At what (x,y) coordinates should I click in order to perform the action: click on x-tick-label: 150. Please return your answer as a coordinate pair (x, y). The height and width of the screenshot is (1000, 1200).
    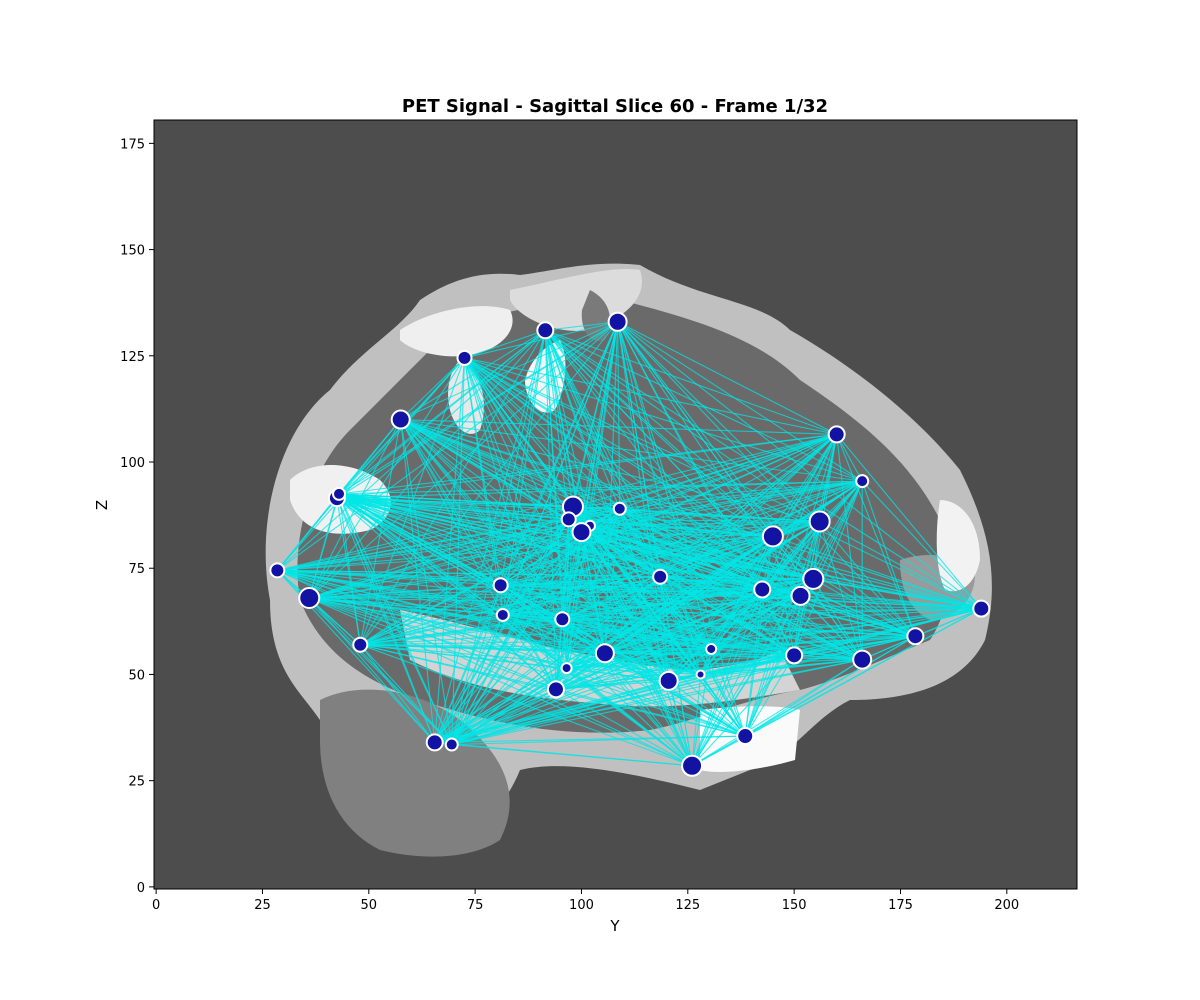
    Looking at the image, I should click on (794, 905).